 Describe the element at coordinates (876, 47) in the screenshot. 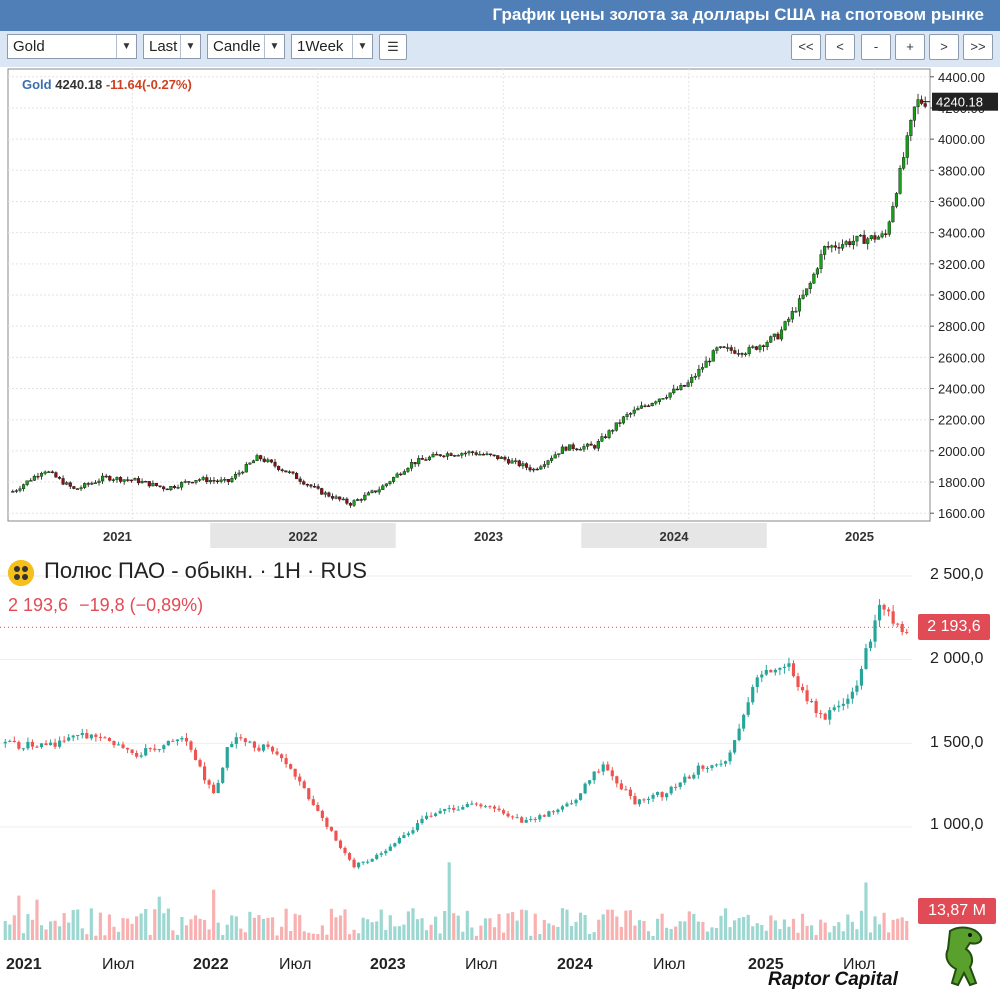

I see `zoom-out-button: -` at that location.